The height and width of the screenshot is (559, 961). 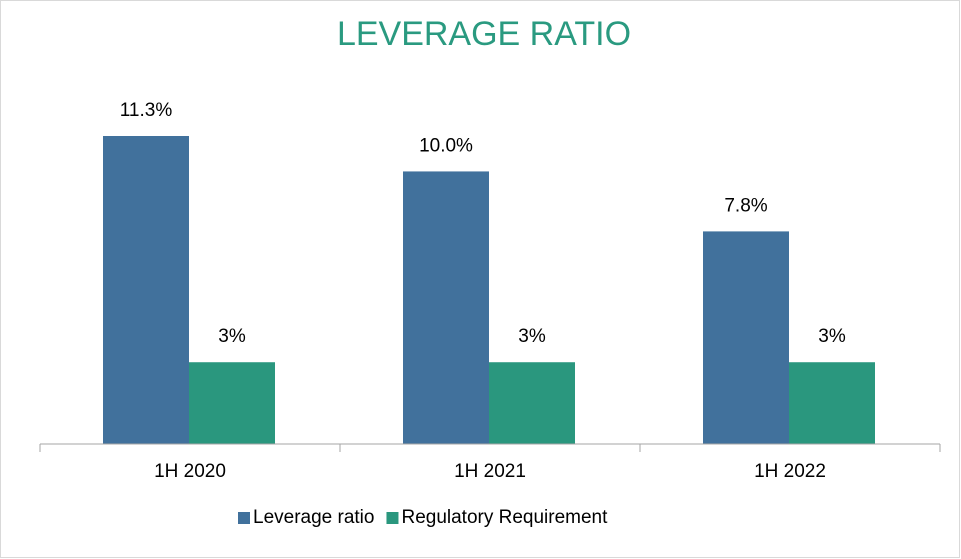 I want to click on data-label: 10.0%, so click(x=446, y=145).